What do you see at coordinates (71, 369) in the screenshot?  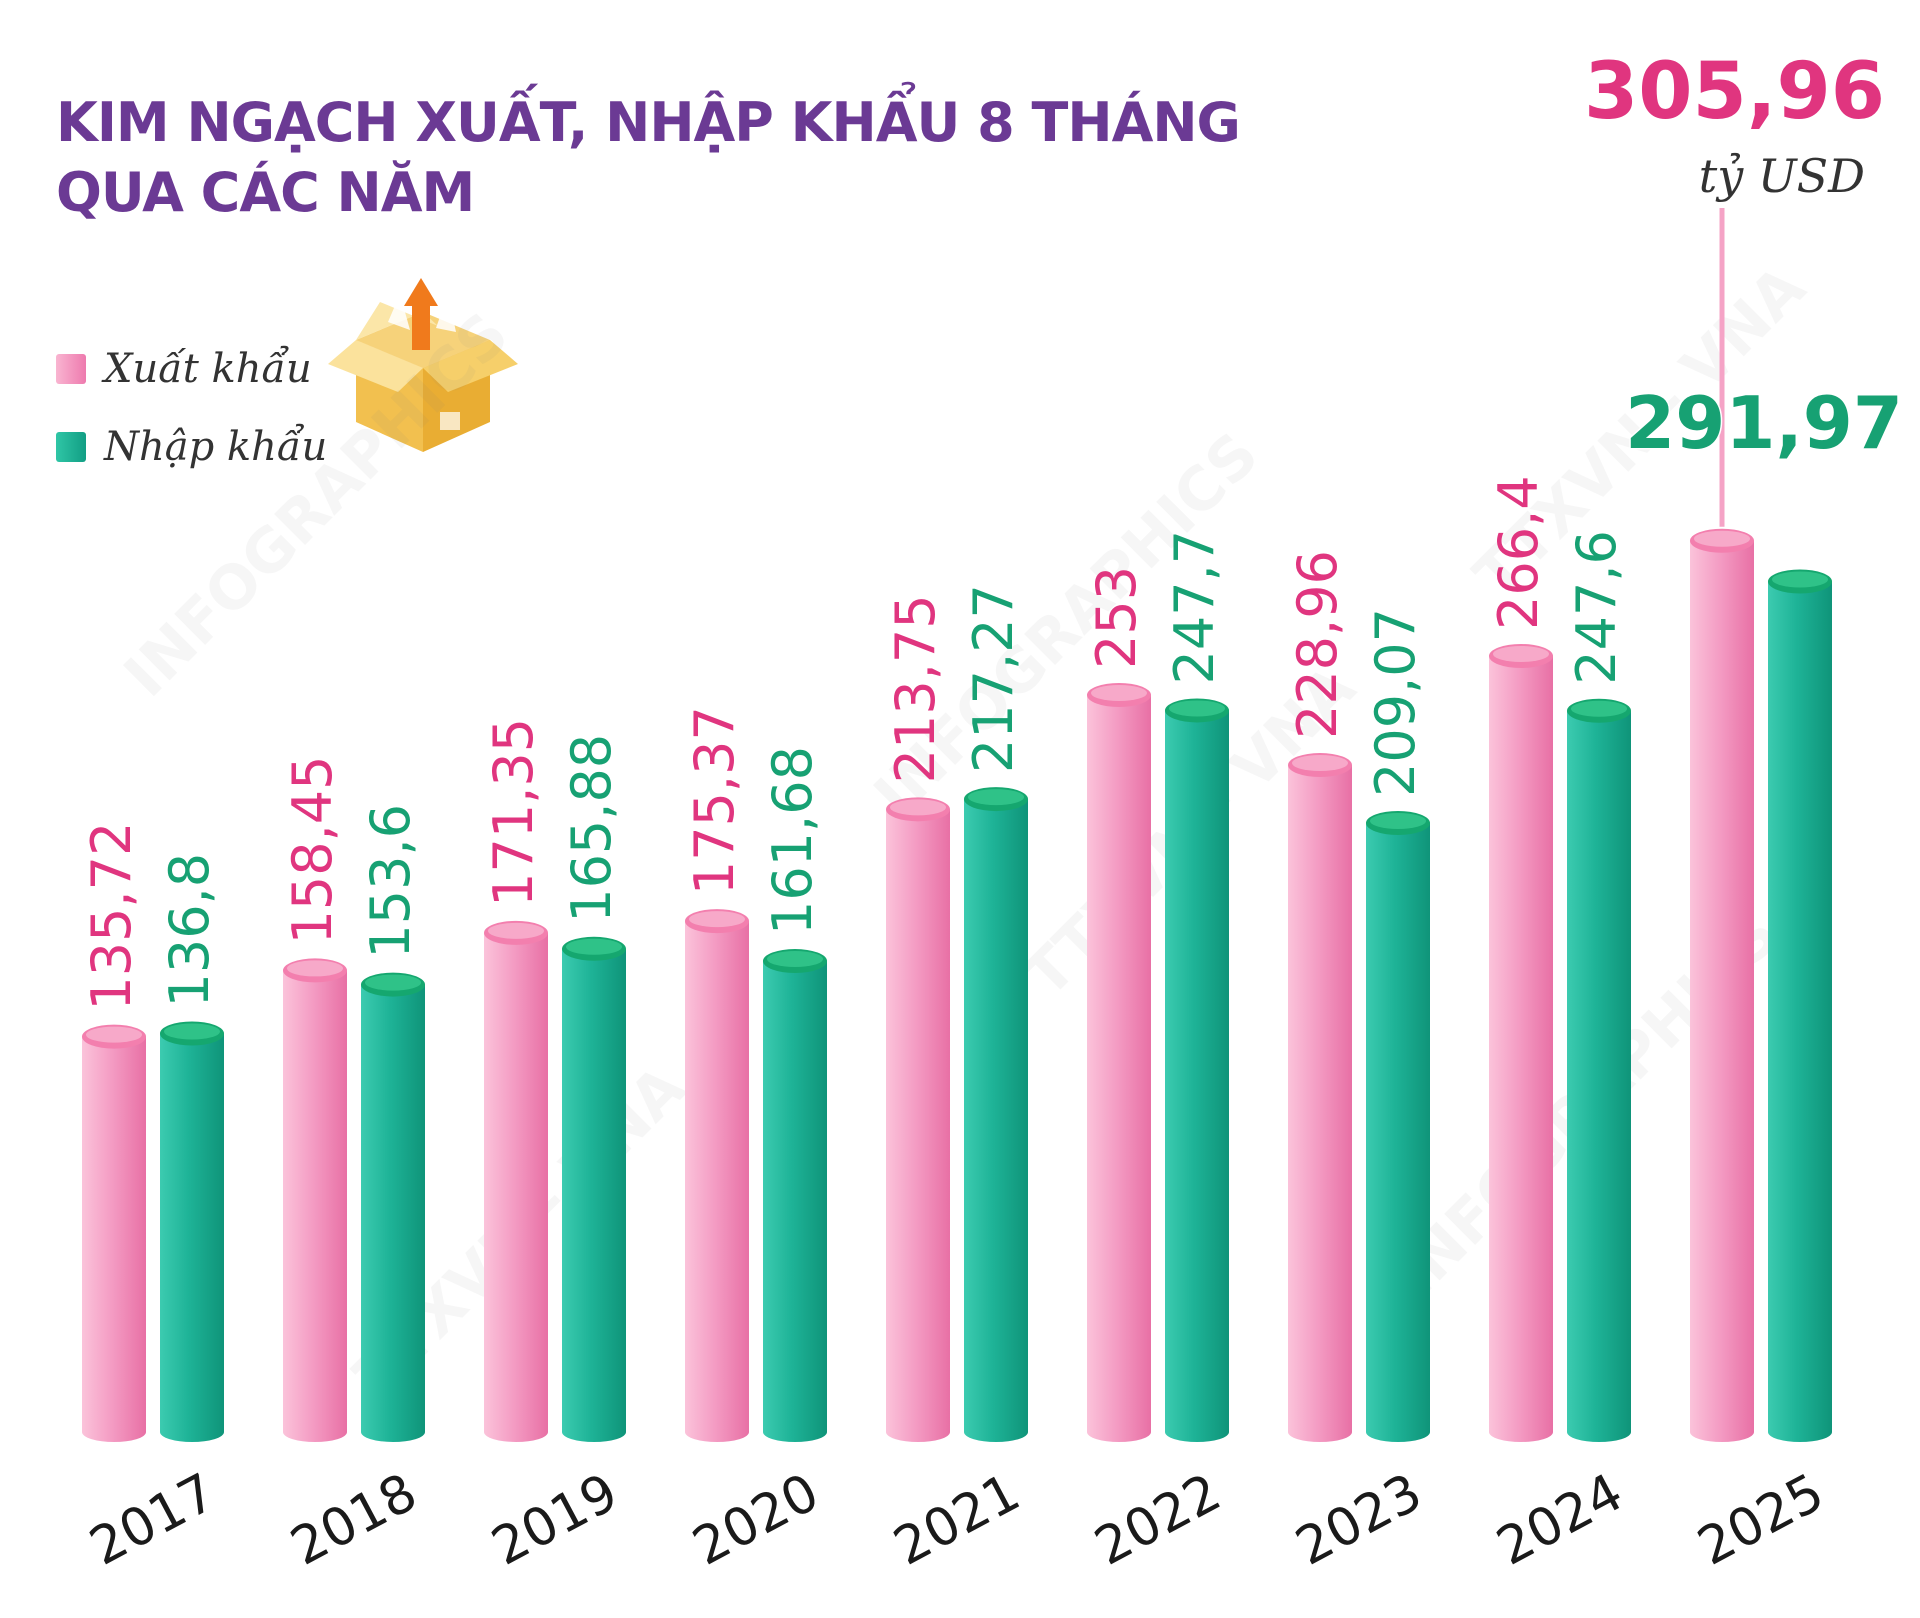 I see `legend-swatch-export` at bounding box center [71, 369].